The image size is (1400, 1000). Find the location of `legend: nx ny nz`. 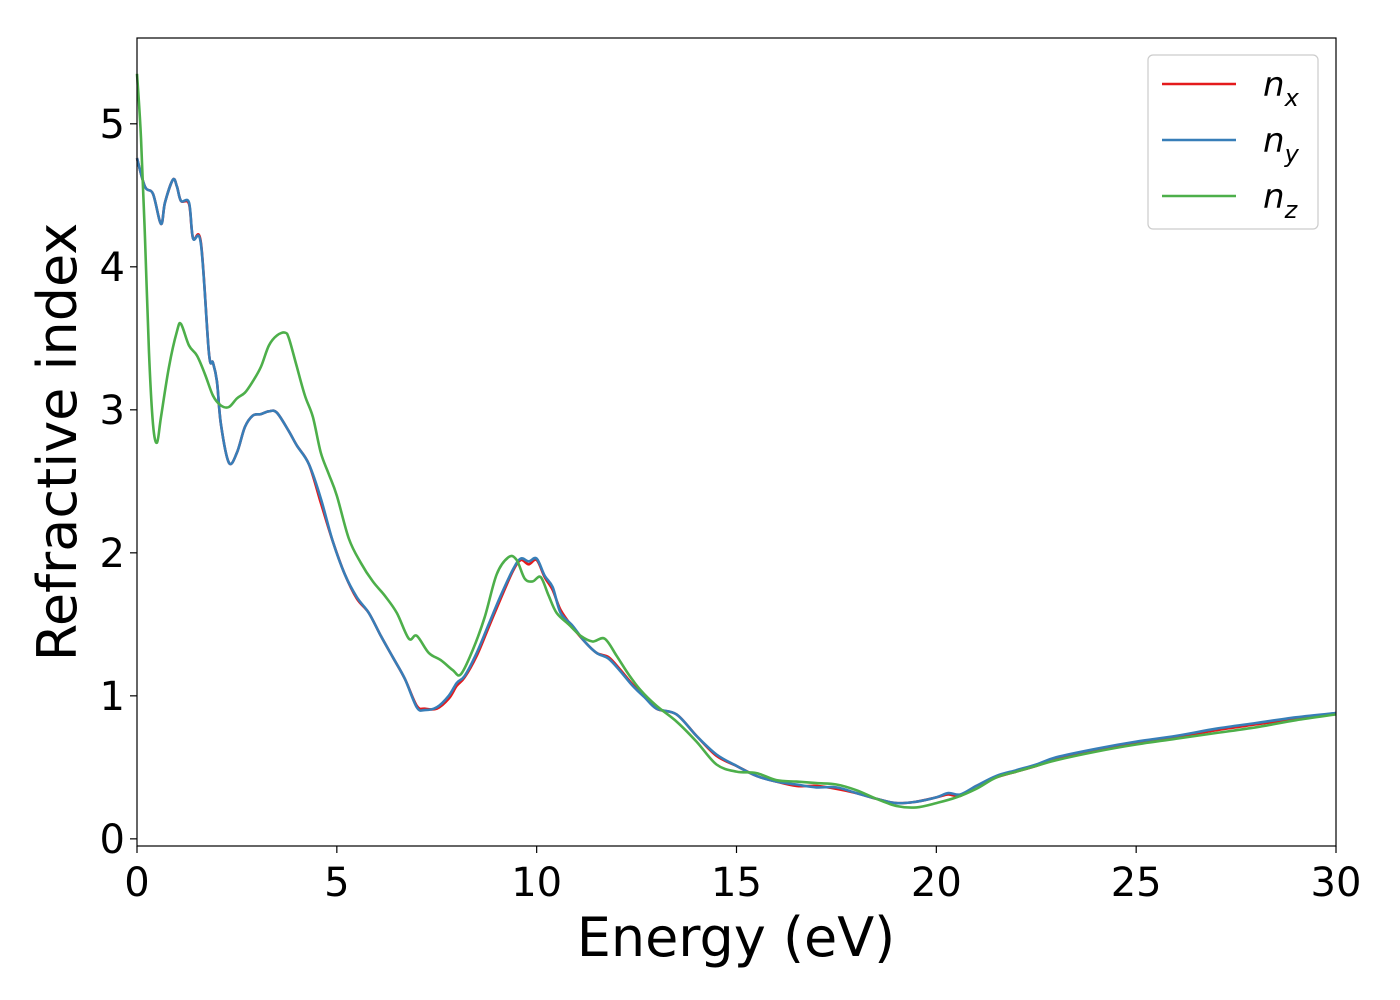

legend: nx ny nz is located at coordinates (1233, 142).